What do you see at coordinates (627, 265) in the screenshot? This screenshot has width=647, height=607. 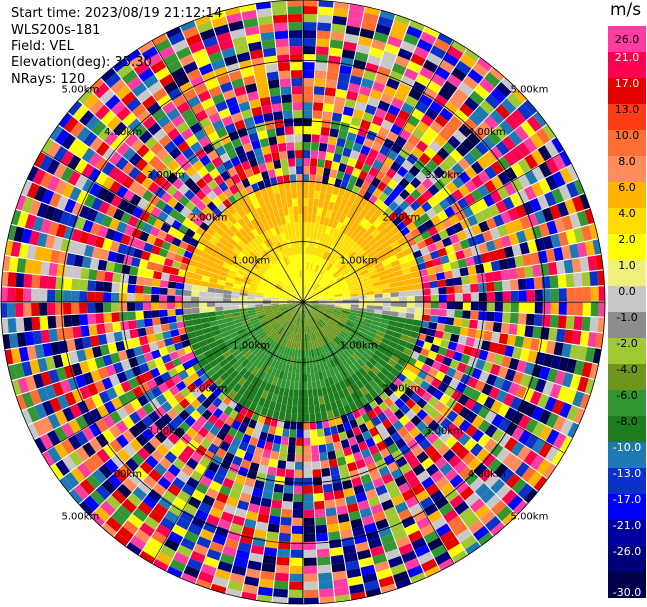 I see `colorbar-label: 1.0` at bounding box center [627, 265].